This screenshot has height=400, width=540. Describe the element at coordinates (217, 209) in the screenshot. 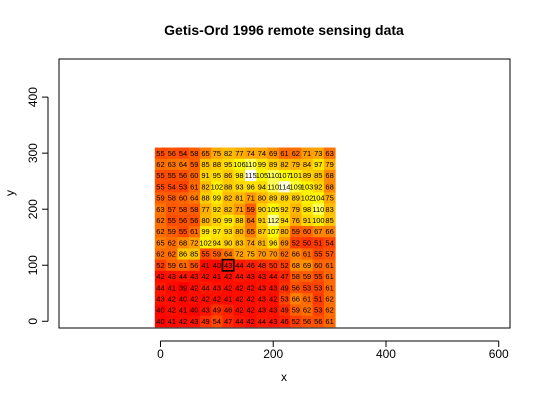

I see `cell-value-label: 92` at that location.